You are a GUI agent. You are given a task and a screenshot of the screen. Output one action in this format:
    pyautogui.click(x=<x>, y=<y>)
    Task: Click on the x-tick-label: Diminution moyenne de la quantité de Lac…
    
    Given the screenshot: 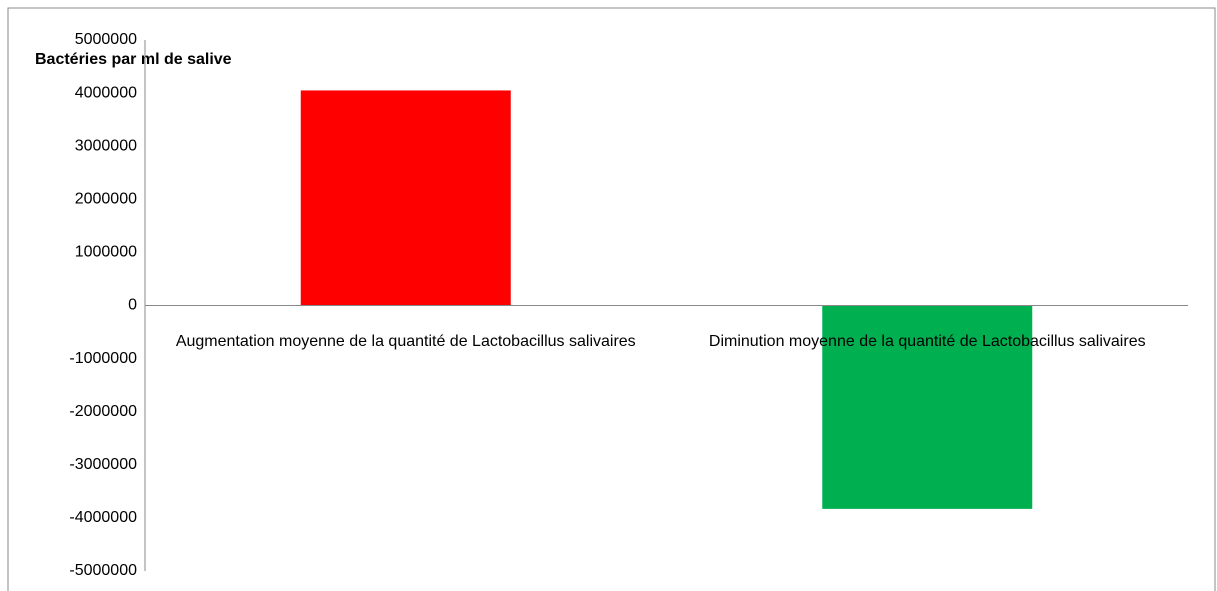 What is the action you would take?
    pyautogui.click(x=927, y=341)
    